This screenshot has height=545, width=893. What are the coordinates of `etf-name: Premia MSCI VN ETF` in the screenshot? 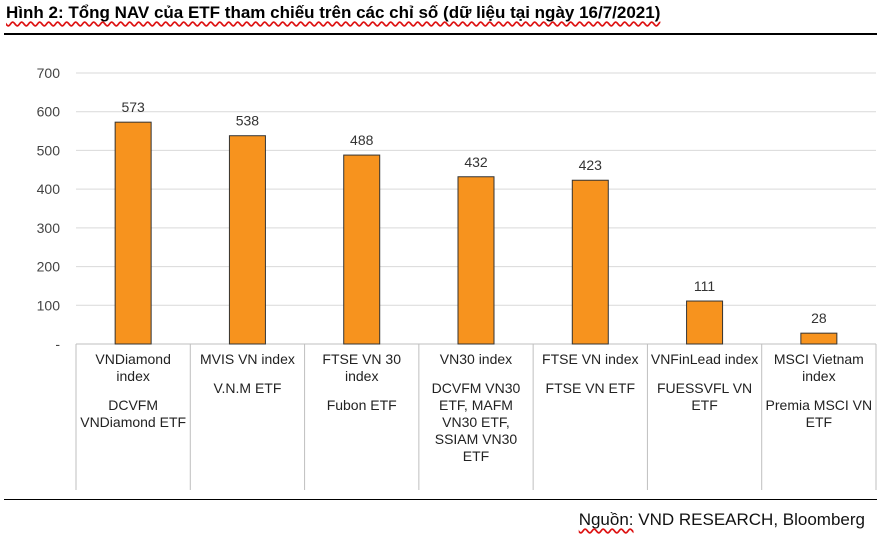 It's located at (819, 413).